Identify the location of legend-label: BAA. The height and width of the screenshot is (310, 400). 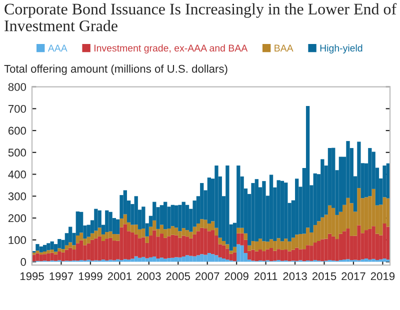
(284, 48).